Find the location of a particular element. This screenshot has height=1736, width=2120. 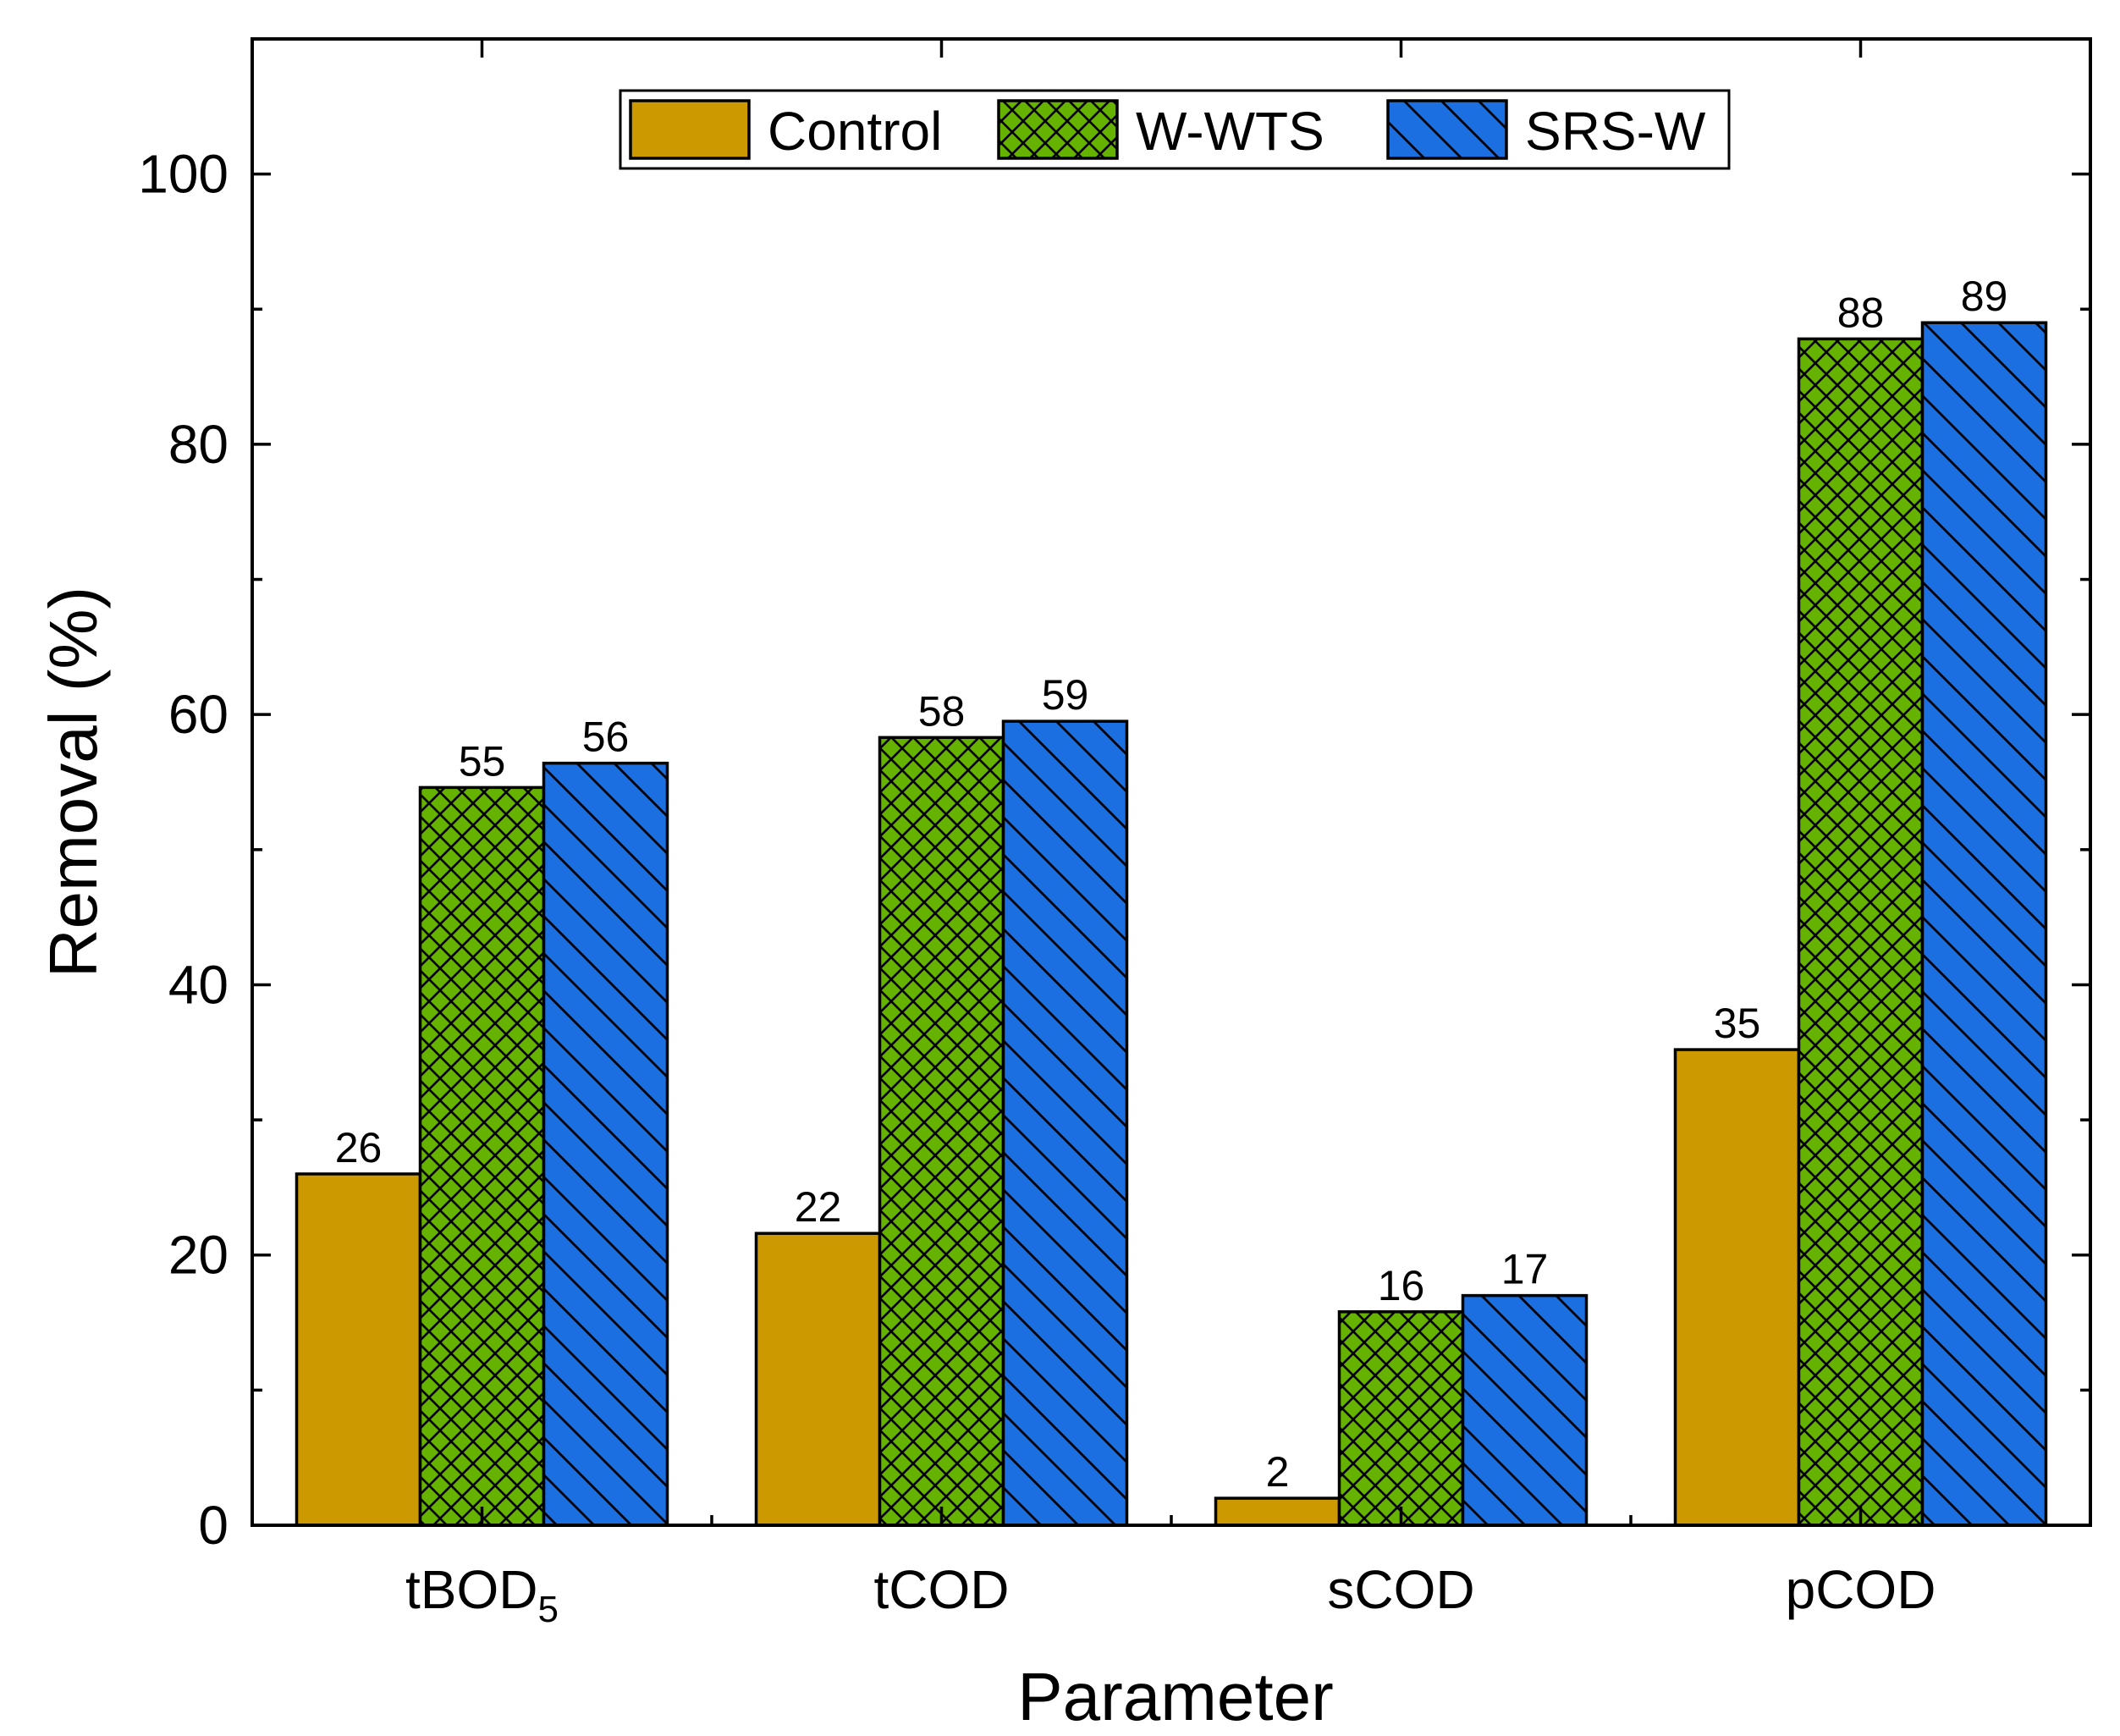

data-label-srs-w-tbod: 56 is located at coordinates (606, 737).